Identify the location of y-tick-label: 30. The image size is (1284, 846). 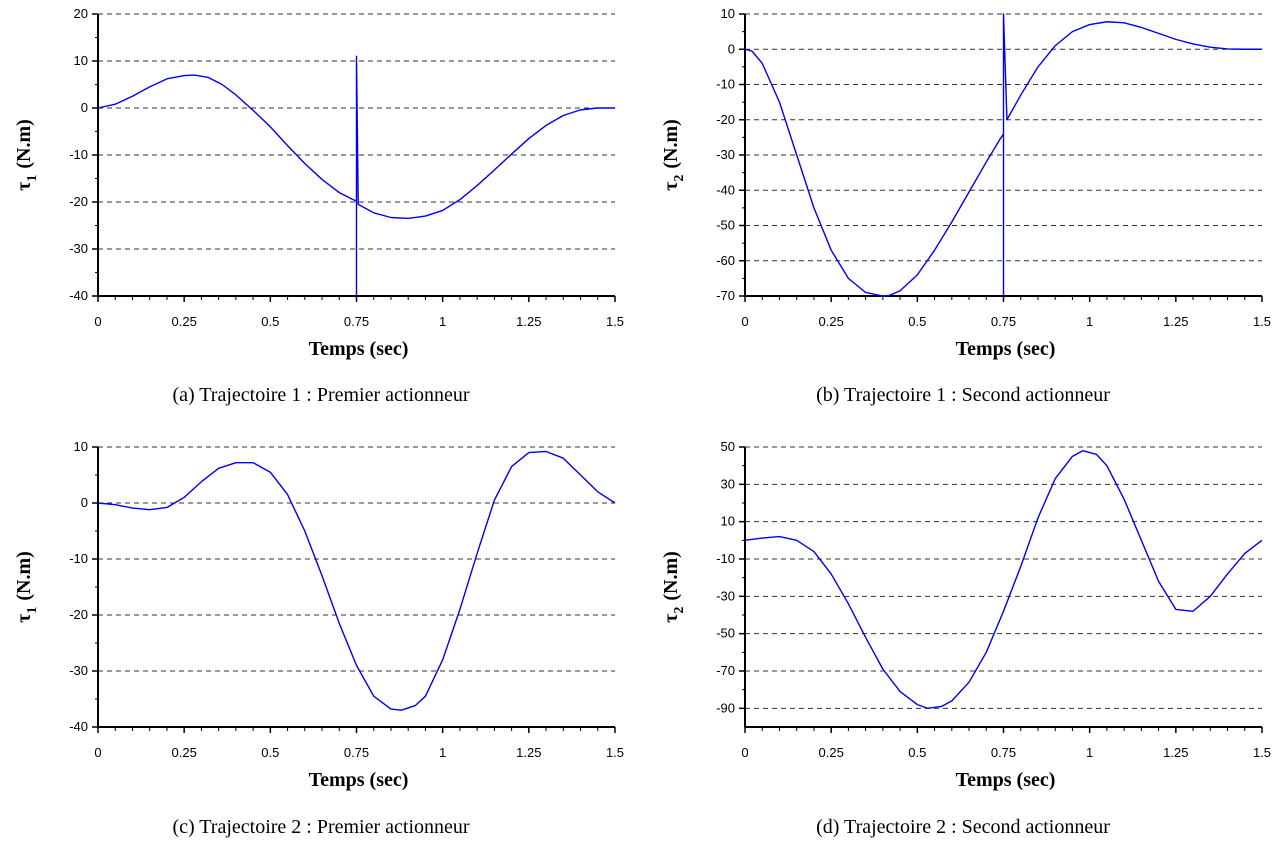
(728, 483).